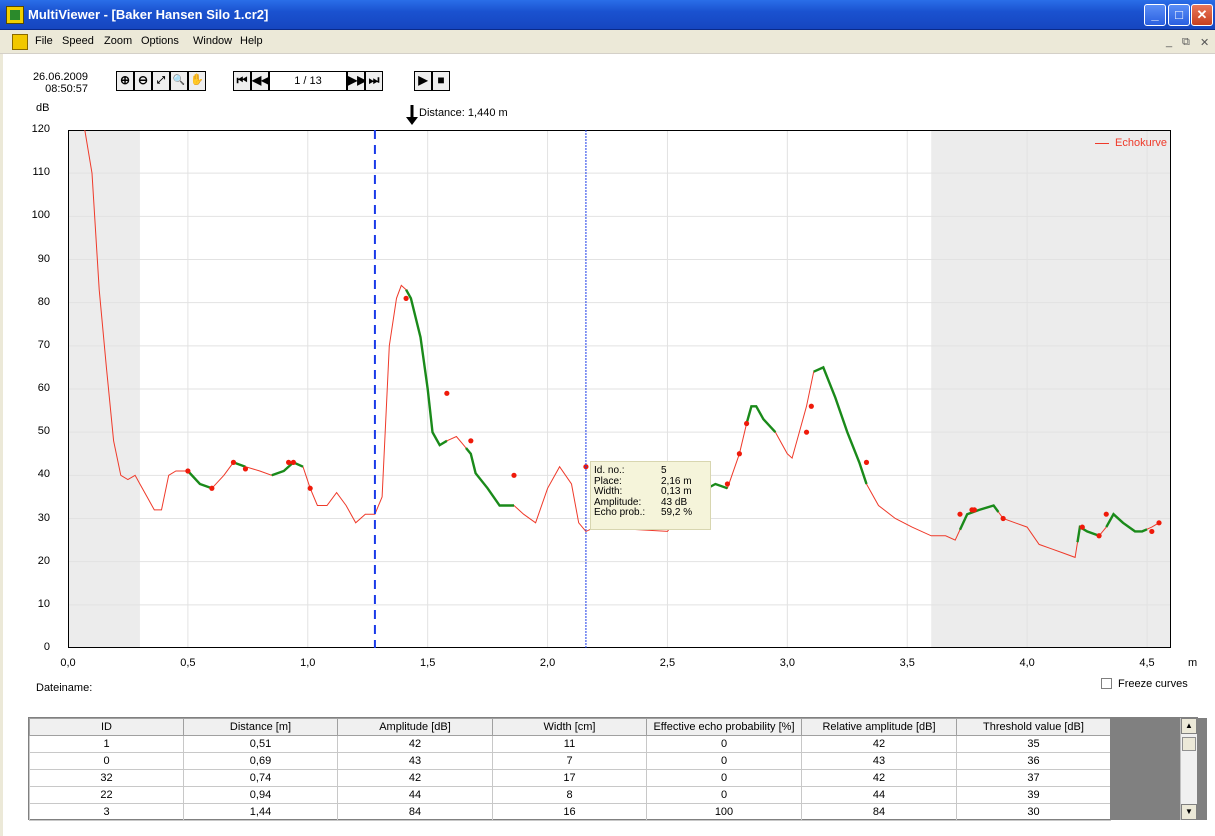 Image resolution: width=1215 pixels, height=836 pixels. I want to click on checkbox-box, so click(1106, 683).